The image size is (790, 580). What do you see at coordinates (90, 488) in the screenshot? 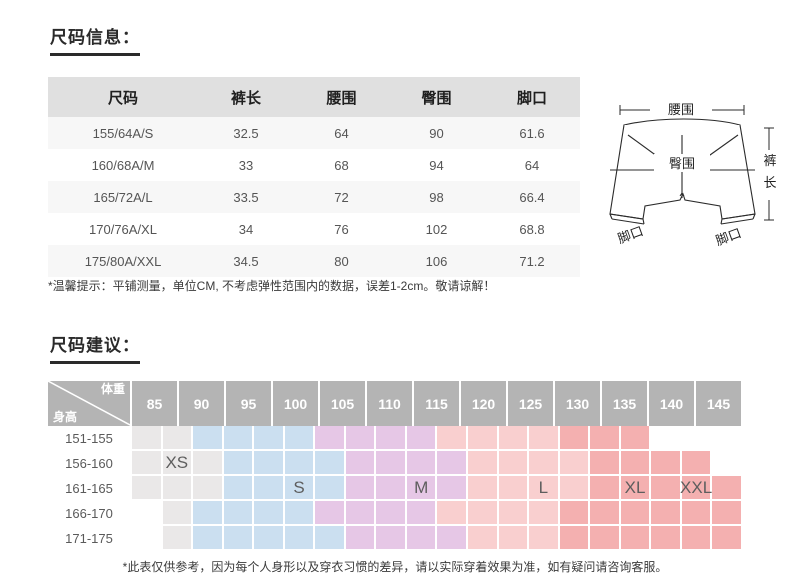
I see `grid-height-header-161-165: 161-165` at bounding box center [90, 488].